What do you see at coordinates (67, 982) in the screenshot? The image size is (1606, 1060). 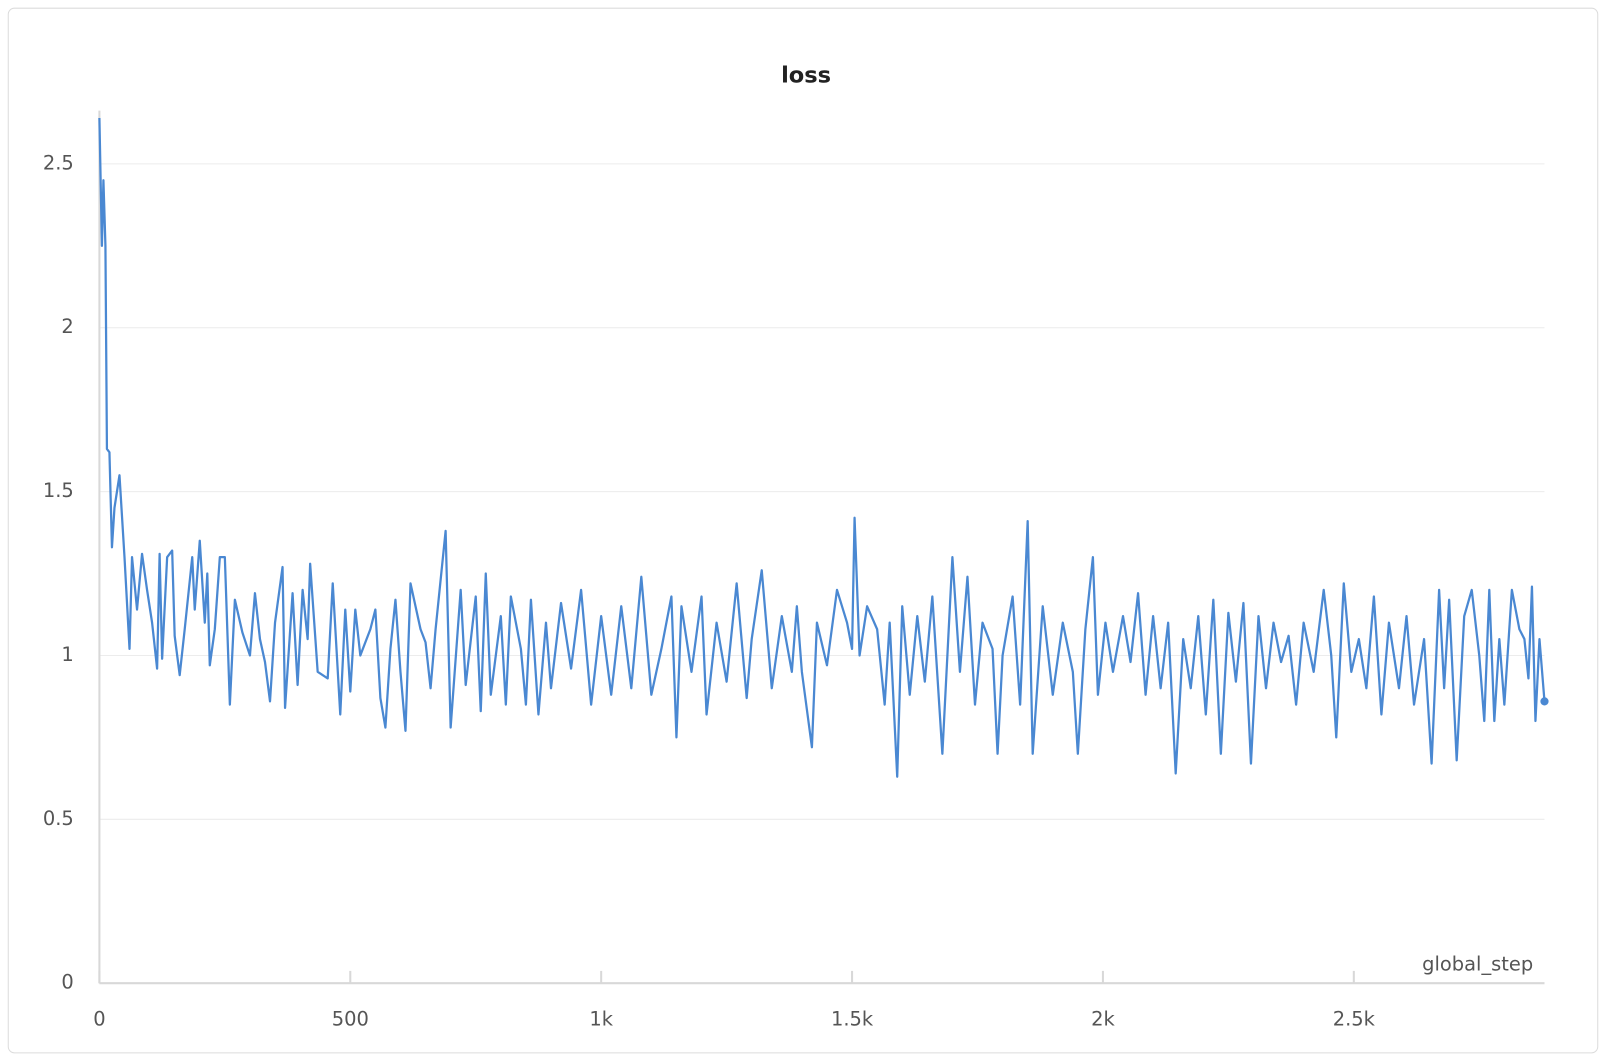 I see `y-tick-label: 0` at bounding box center [67, 982].